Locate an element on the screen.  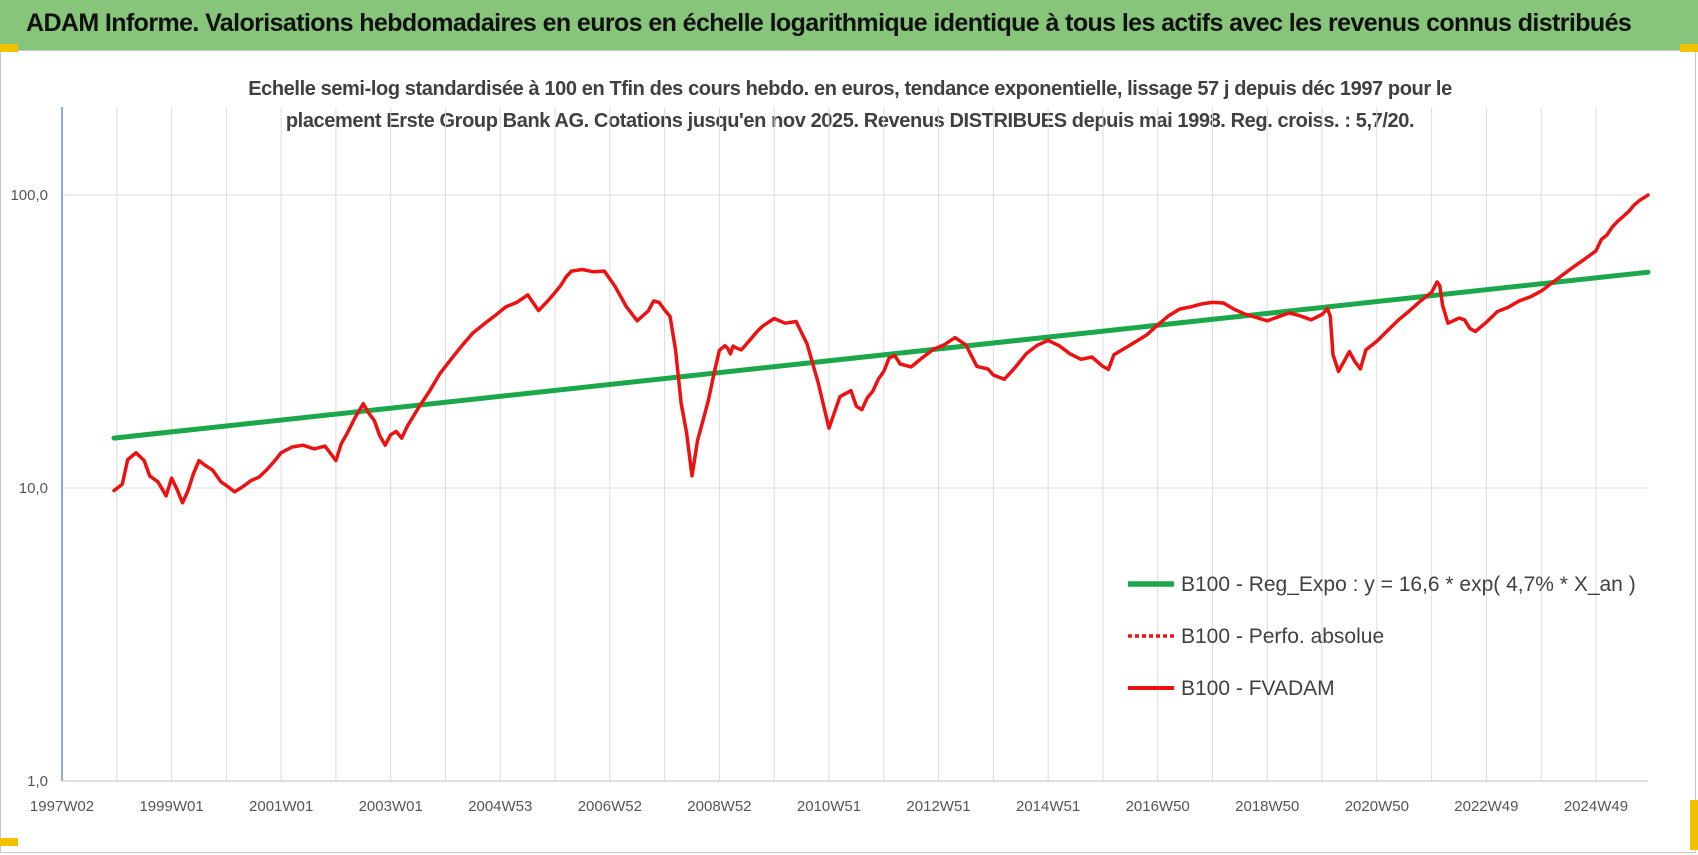
y-tick-label: 10,0 is located at coordinates (33, 488).